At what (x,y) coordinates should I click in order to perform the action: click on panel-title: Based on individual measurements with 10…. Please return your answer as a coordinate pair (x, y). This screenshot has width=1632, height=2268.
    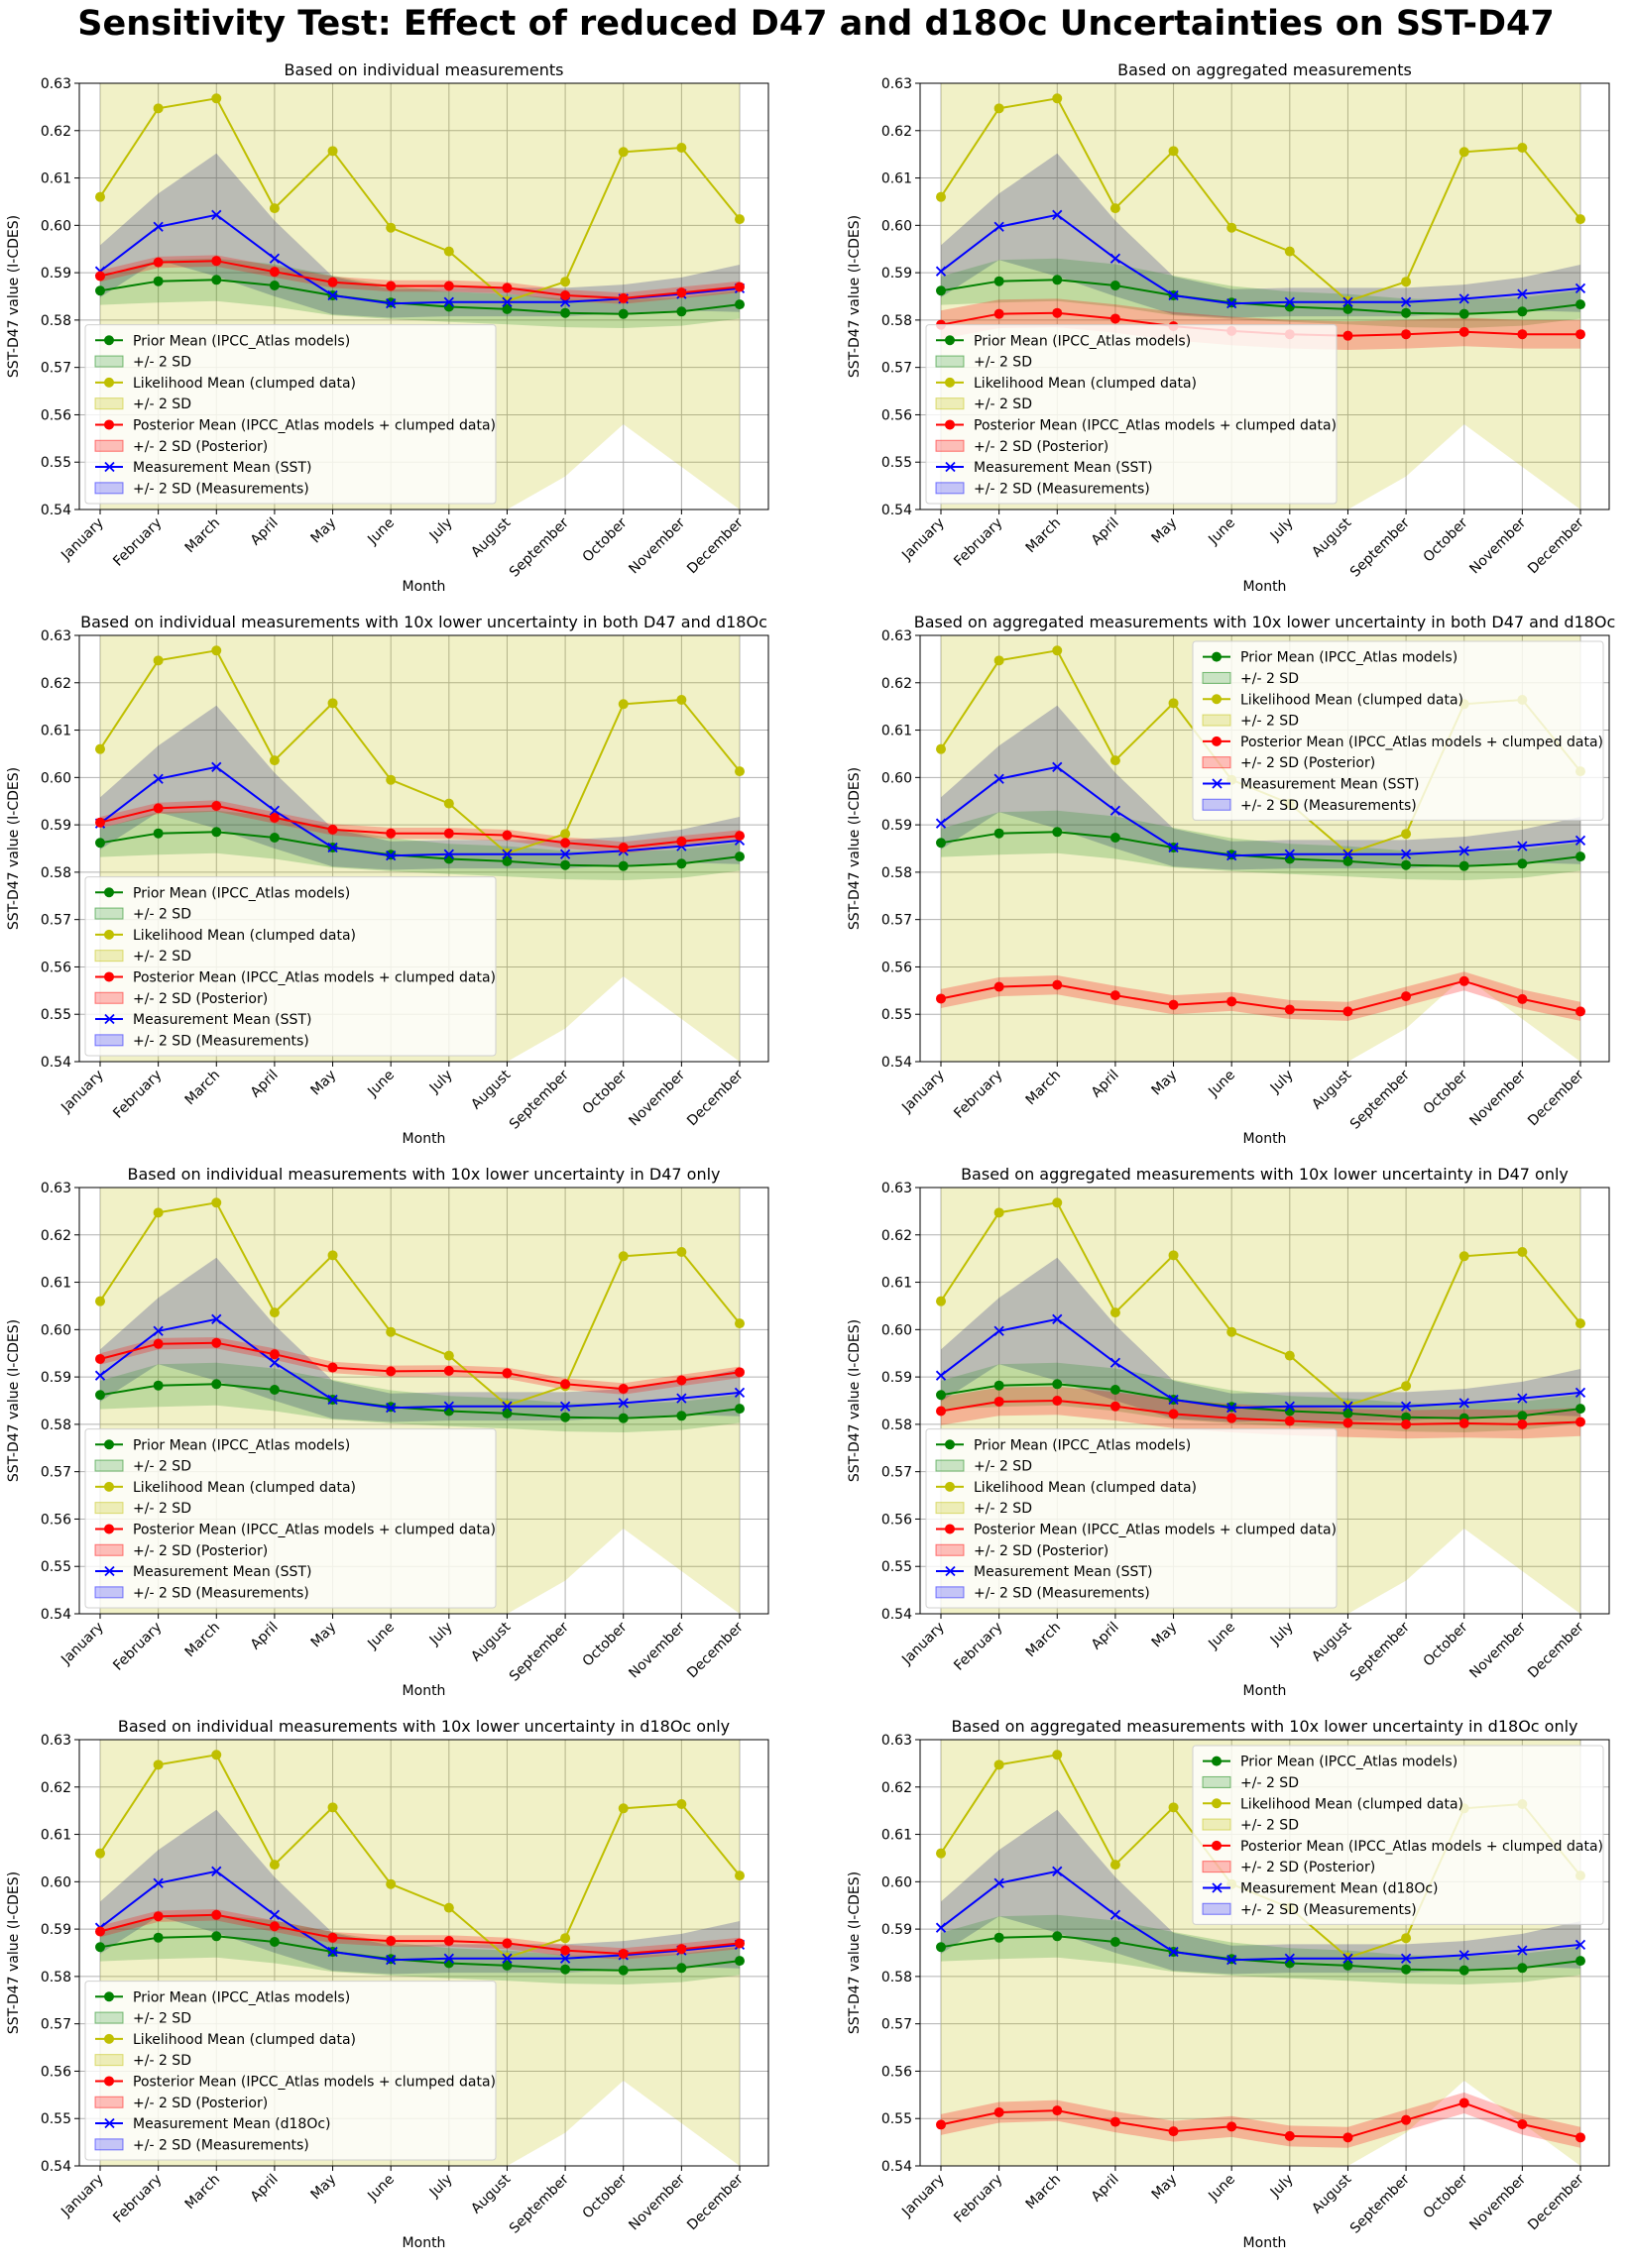
    Looking at the image, I should click on (423, 622).